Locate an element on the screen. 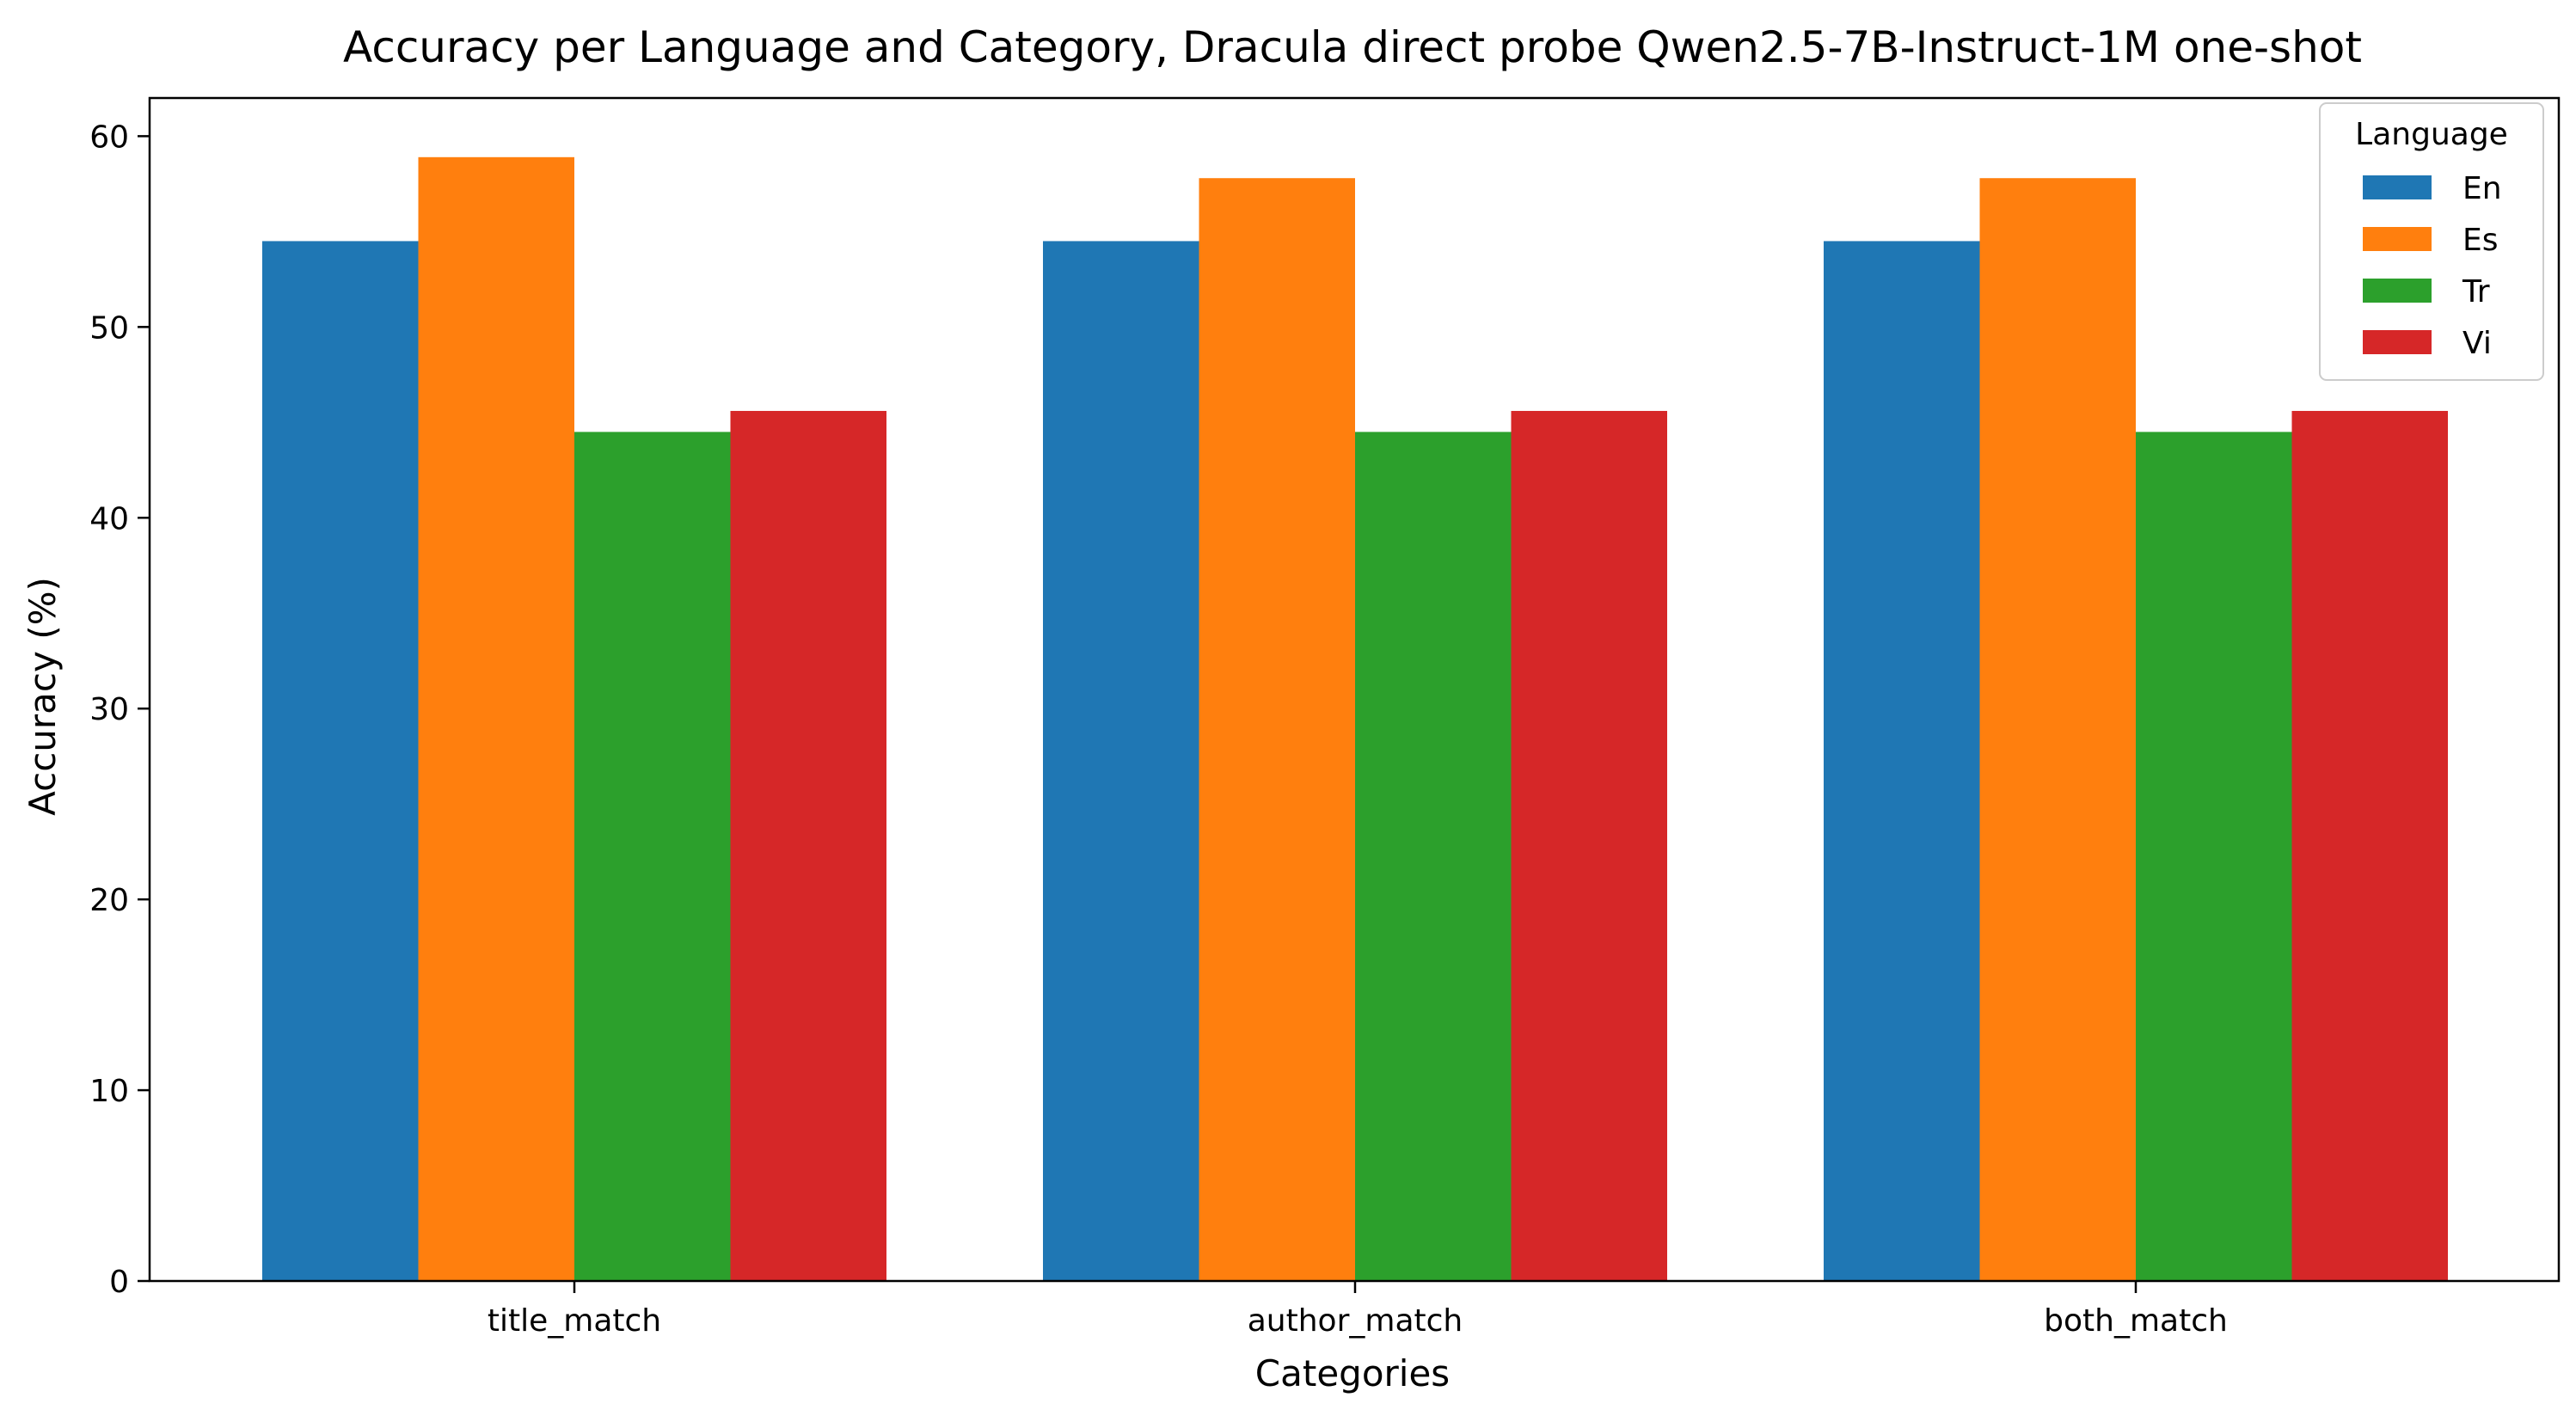 The height and width of the screenshot is (1422, 2576). bar-es-both_match is located at coordinates (2058, 730).